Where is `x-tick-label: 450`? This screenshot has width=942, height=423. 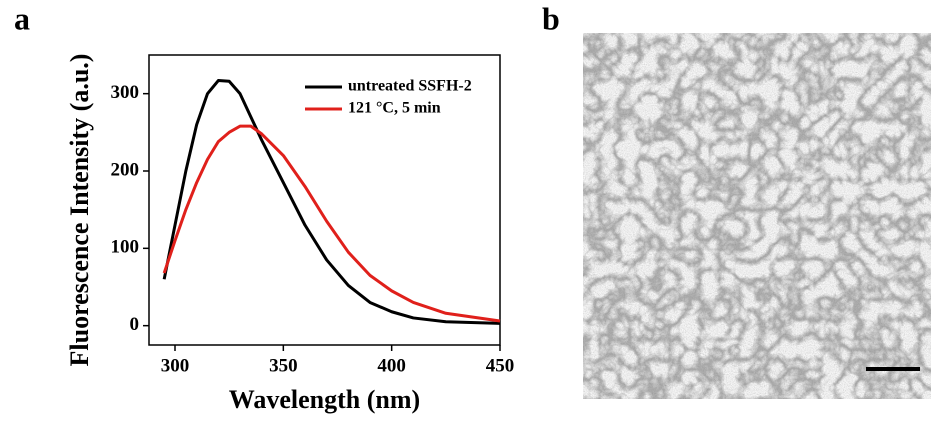
x-tick-label: 450 is located at coordinates (500, 365).